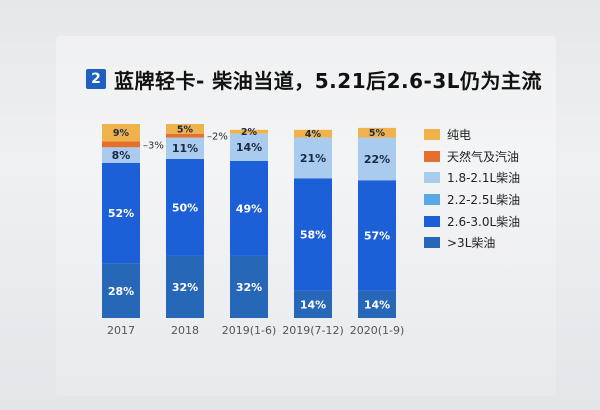 This screenshot has width=600, height=410. I want to click on data-label-d3plus-1: 32%, so click(185, 287).